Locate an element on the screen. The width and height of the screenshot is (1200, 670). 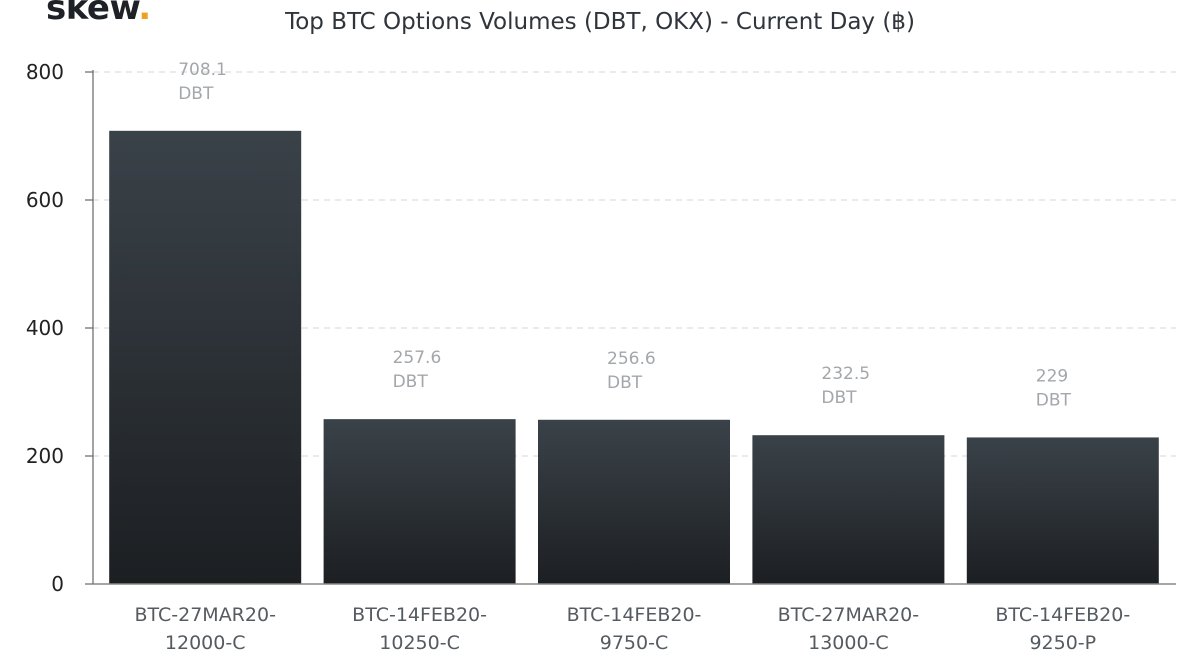
y-tick-label: 0 is located at coordinates (57, 584).